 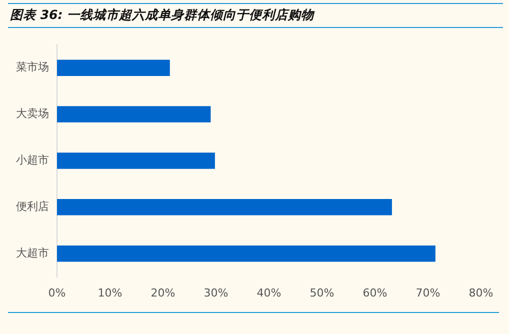 What do you see at coordinates (322, 293) in the screenshot?
I see `x-tick-label: 50%` at bounding box center [322, 293].